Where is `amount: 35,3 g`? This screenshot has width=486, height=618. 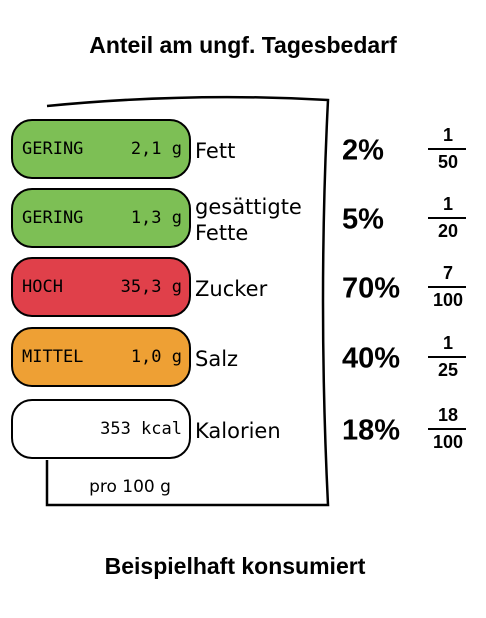 amount: 35,3 g is located at coordinates (151, 287).